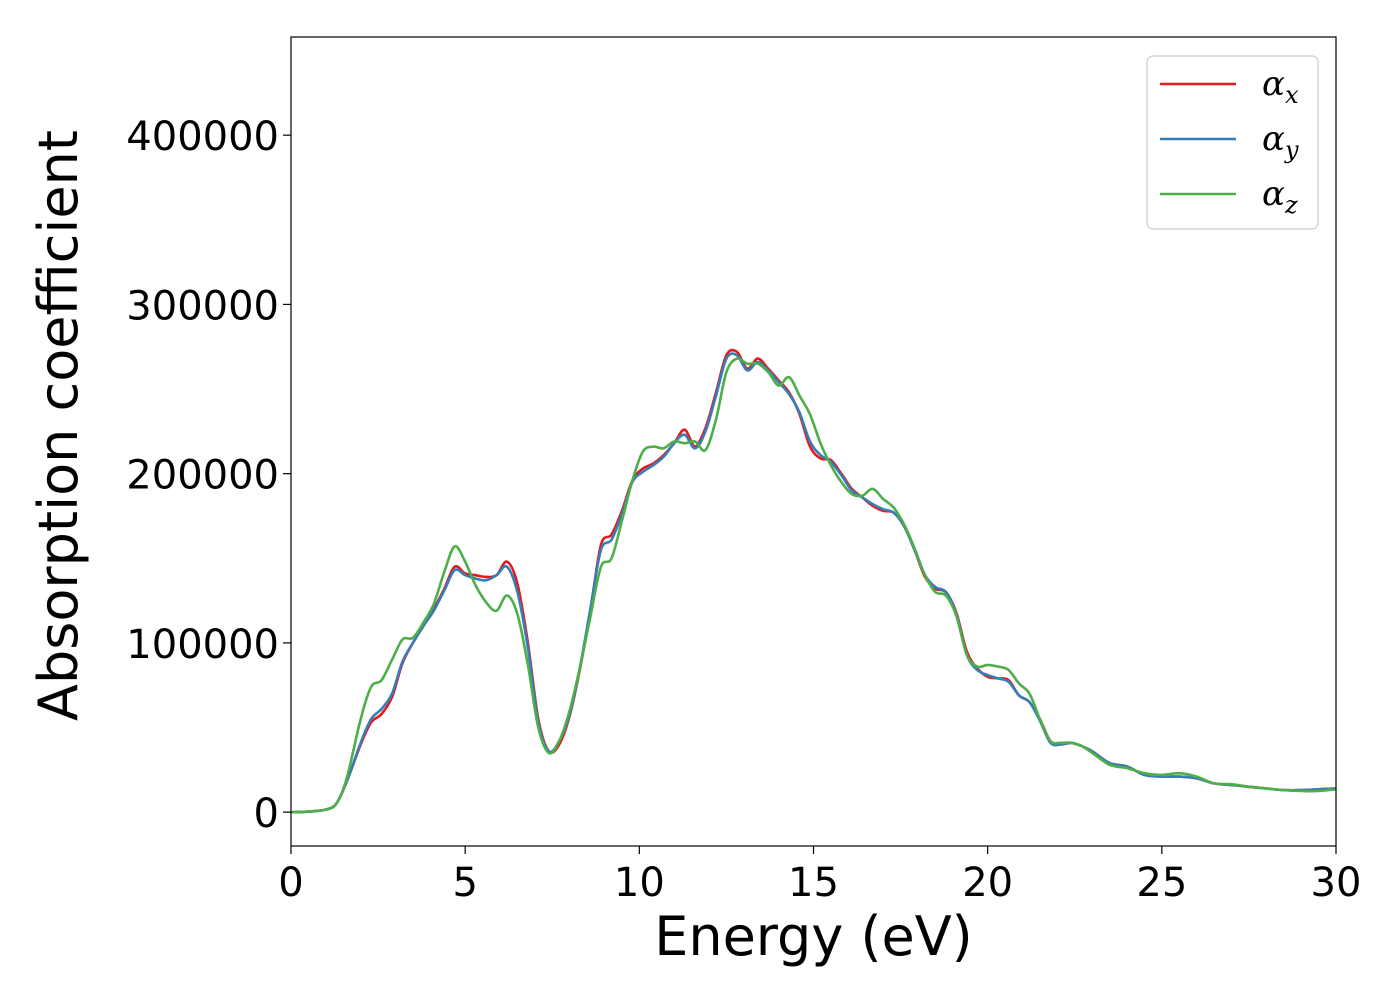 This screenshot has height=1000, width=1400. What do you see at coordinates (1336, 883) in the screenshot?
I see `x-tick-label: 30` at bounding box center [1336, 883].